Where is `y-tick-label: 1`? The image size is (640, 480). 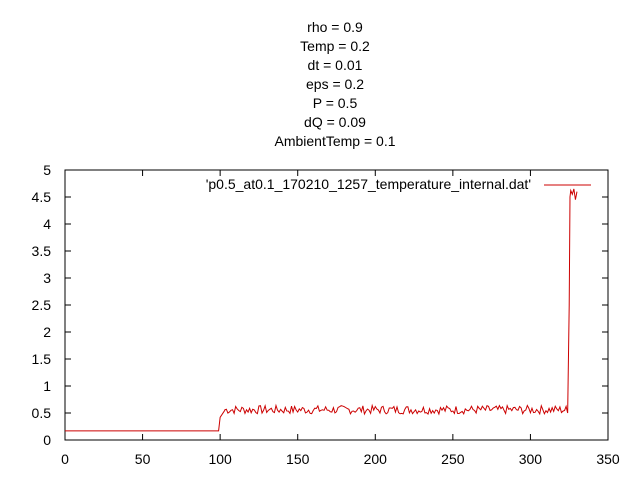
y-tick-label: 1 is located at coordinates (47, 386).